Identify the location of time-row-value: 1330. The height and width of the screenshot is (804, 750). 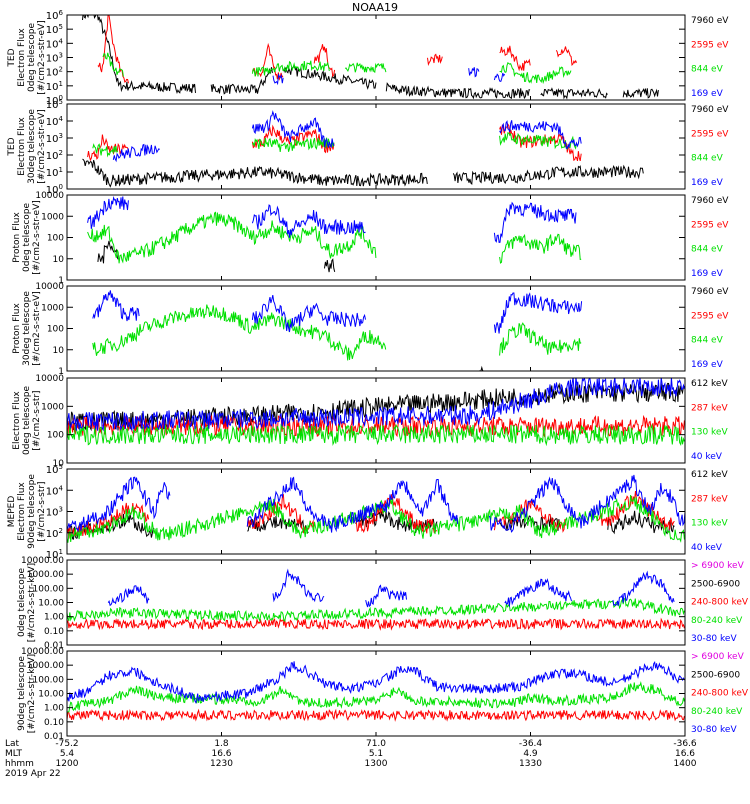
(530, 764).